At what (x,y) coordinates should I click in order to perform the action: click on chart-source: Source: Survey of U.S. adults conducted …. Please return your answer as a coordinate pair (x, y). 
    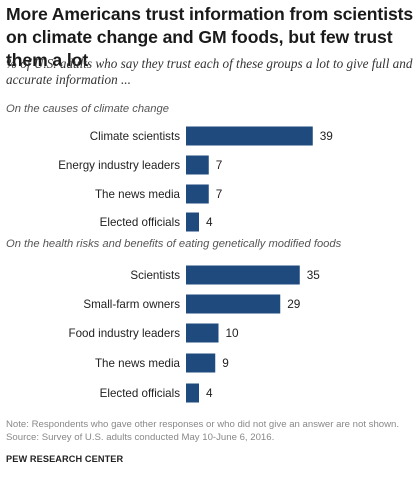
    Looking at the image, I should click on (140, 437).